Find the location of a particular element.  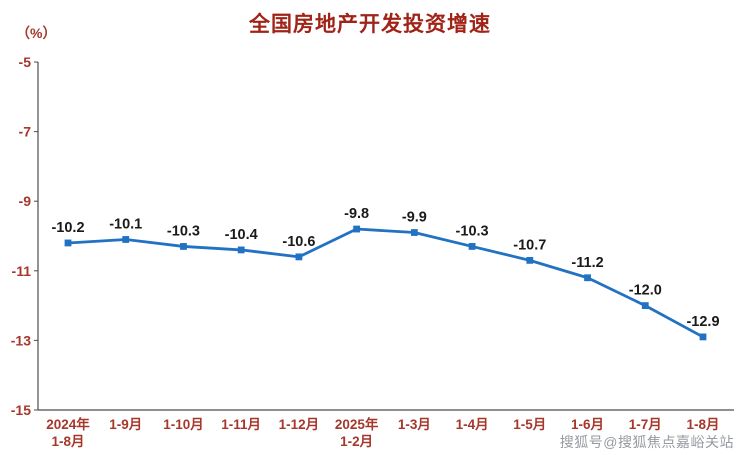

y-axis-unit: （%） is located at coordinates (36, 33).